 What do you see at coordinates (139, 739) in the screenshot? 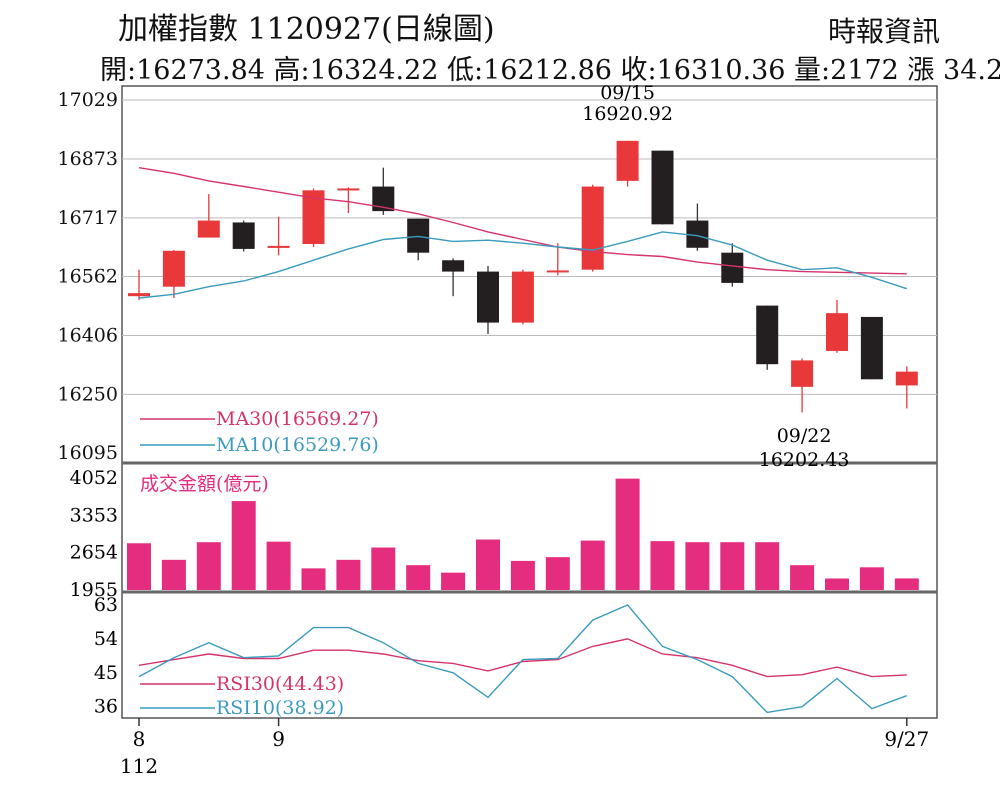
I see `x-tick-label: 8` at bounding box center [139, 739].